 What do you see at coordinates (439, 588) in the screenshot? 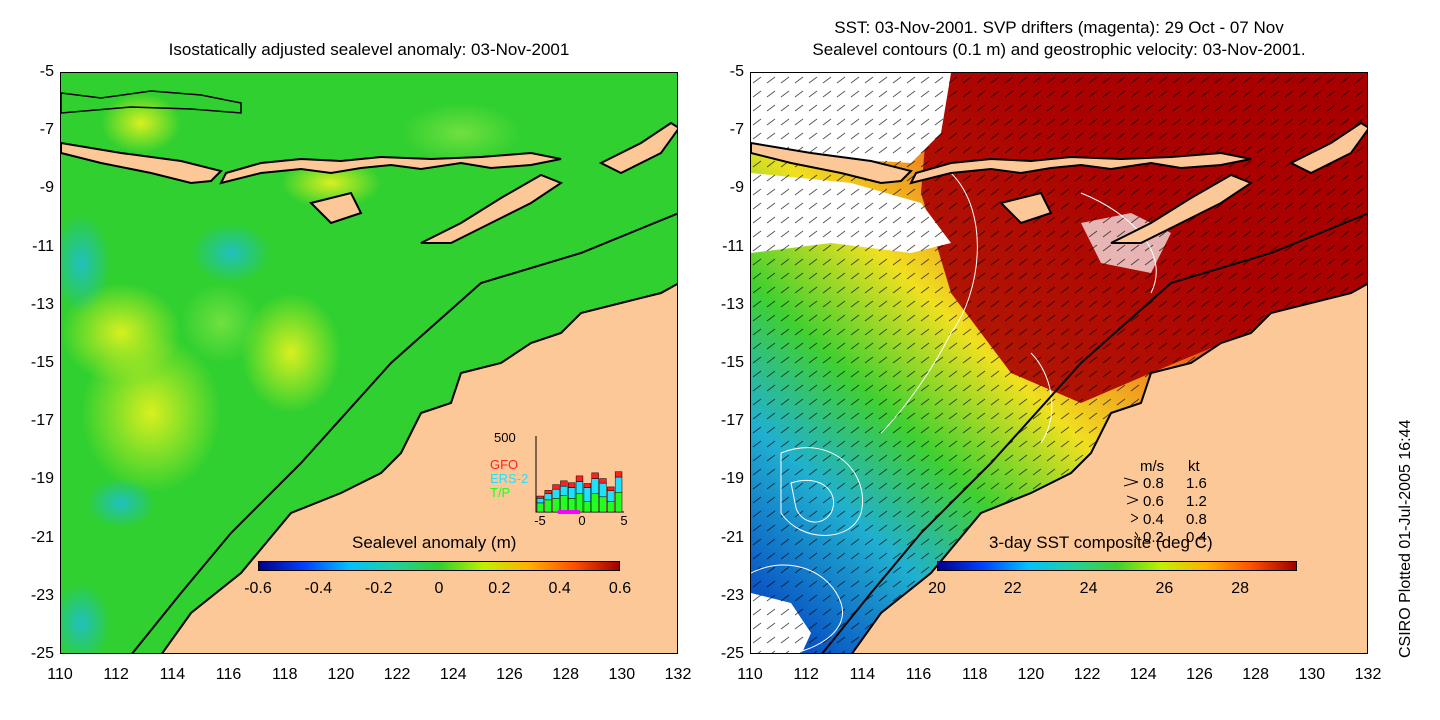
I see `colorbar-tick-label: 0` at bounding box center [439, 588].